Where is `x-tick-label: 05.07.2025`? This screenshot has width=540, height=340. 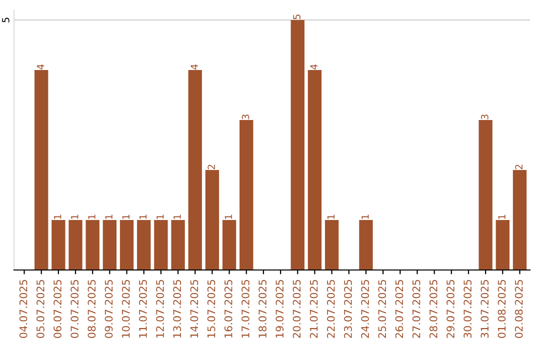 x-tick-label: 05.07.2025 is located at coordinates (40, 309).